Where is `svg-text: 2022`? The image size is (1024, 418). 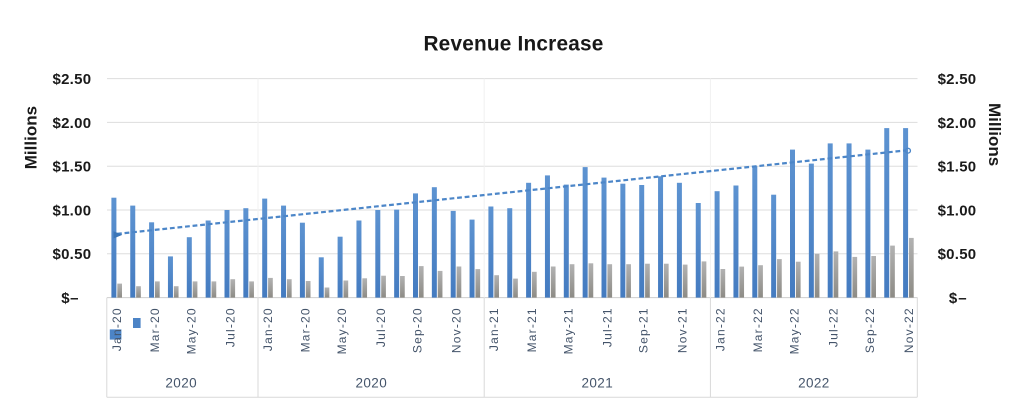
svg-text: 2022 is located at coordinates (814, 383).